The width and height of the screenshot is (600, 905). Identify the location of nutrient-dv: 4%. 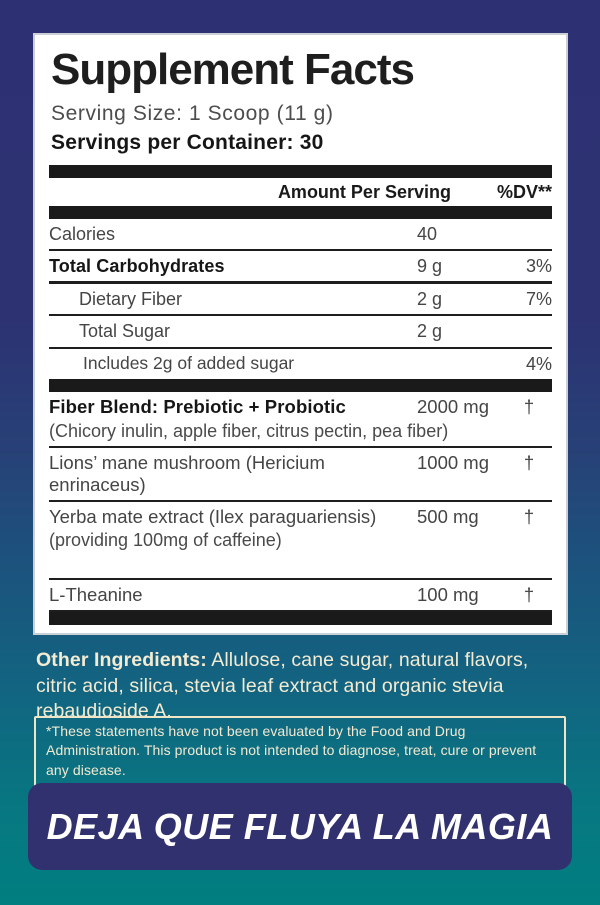
(538, 363).